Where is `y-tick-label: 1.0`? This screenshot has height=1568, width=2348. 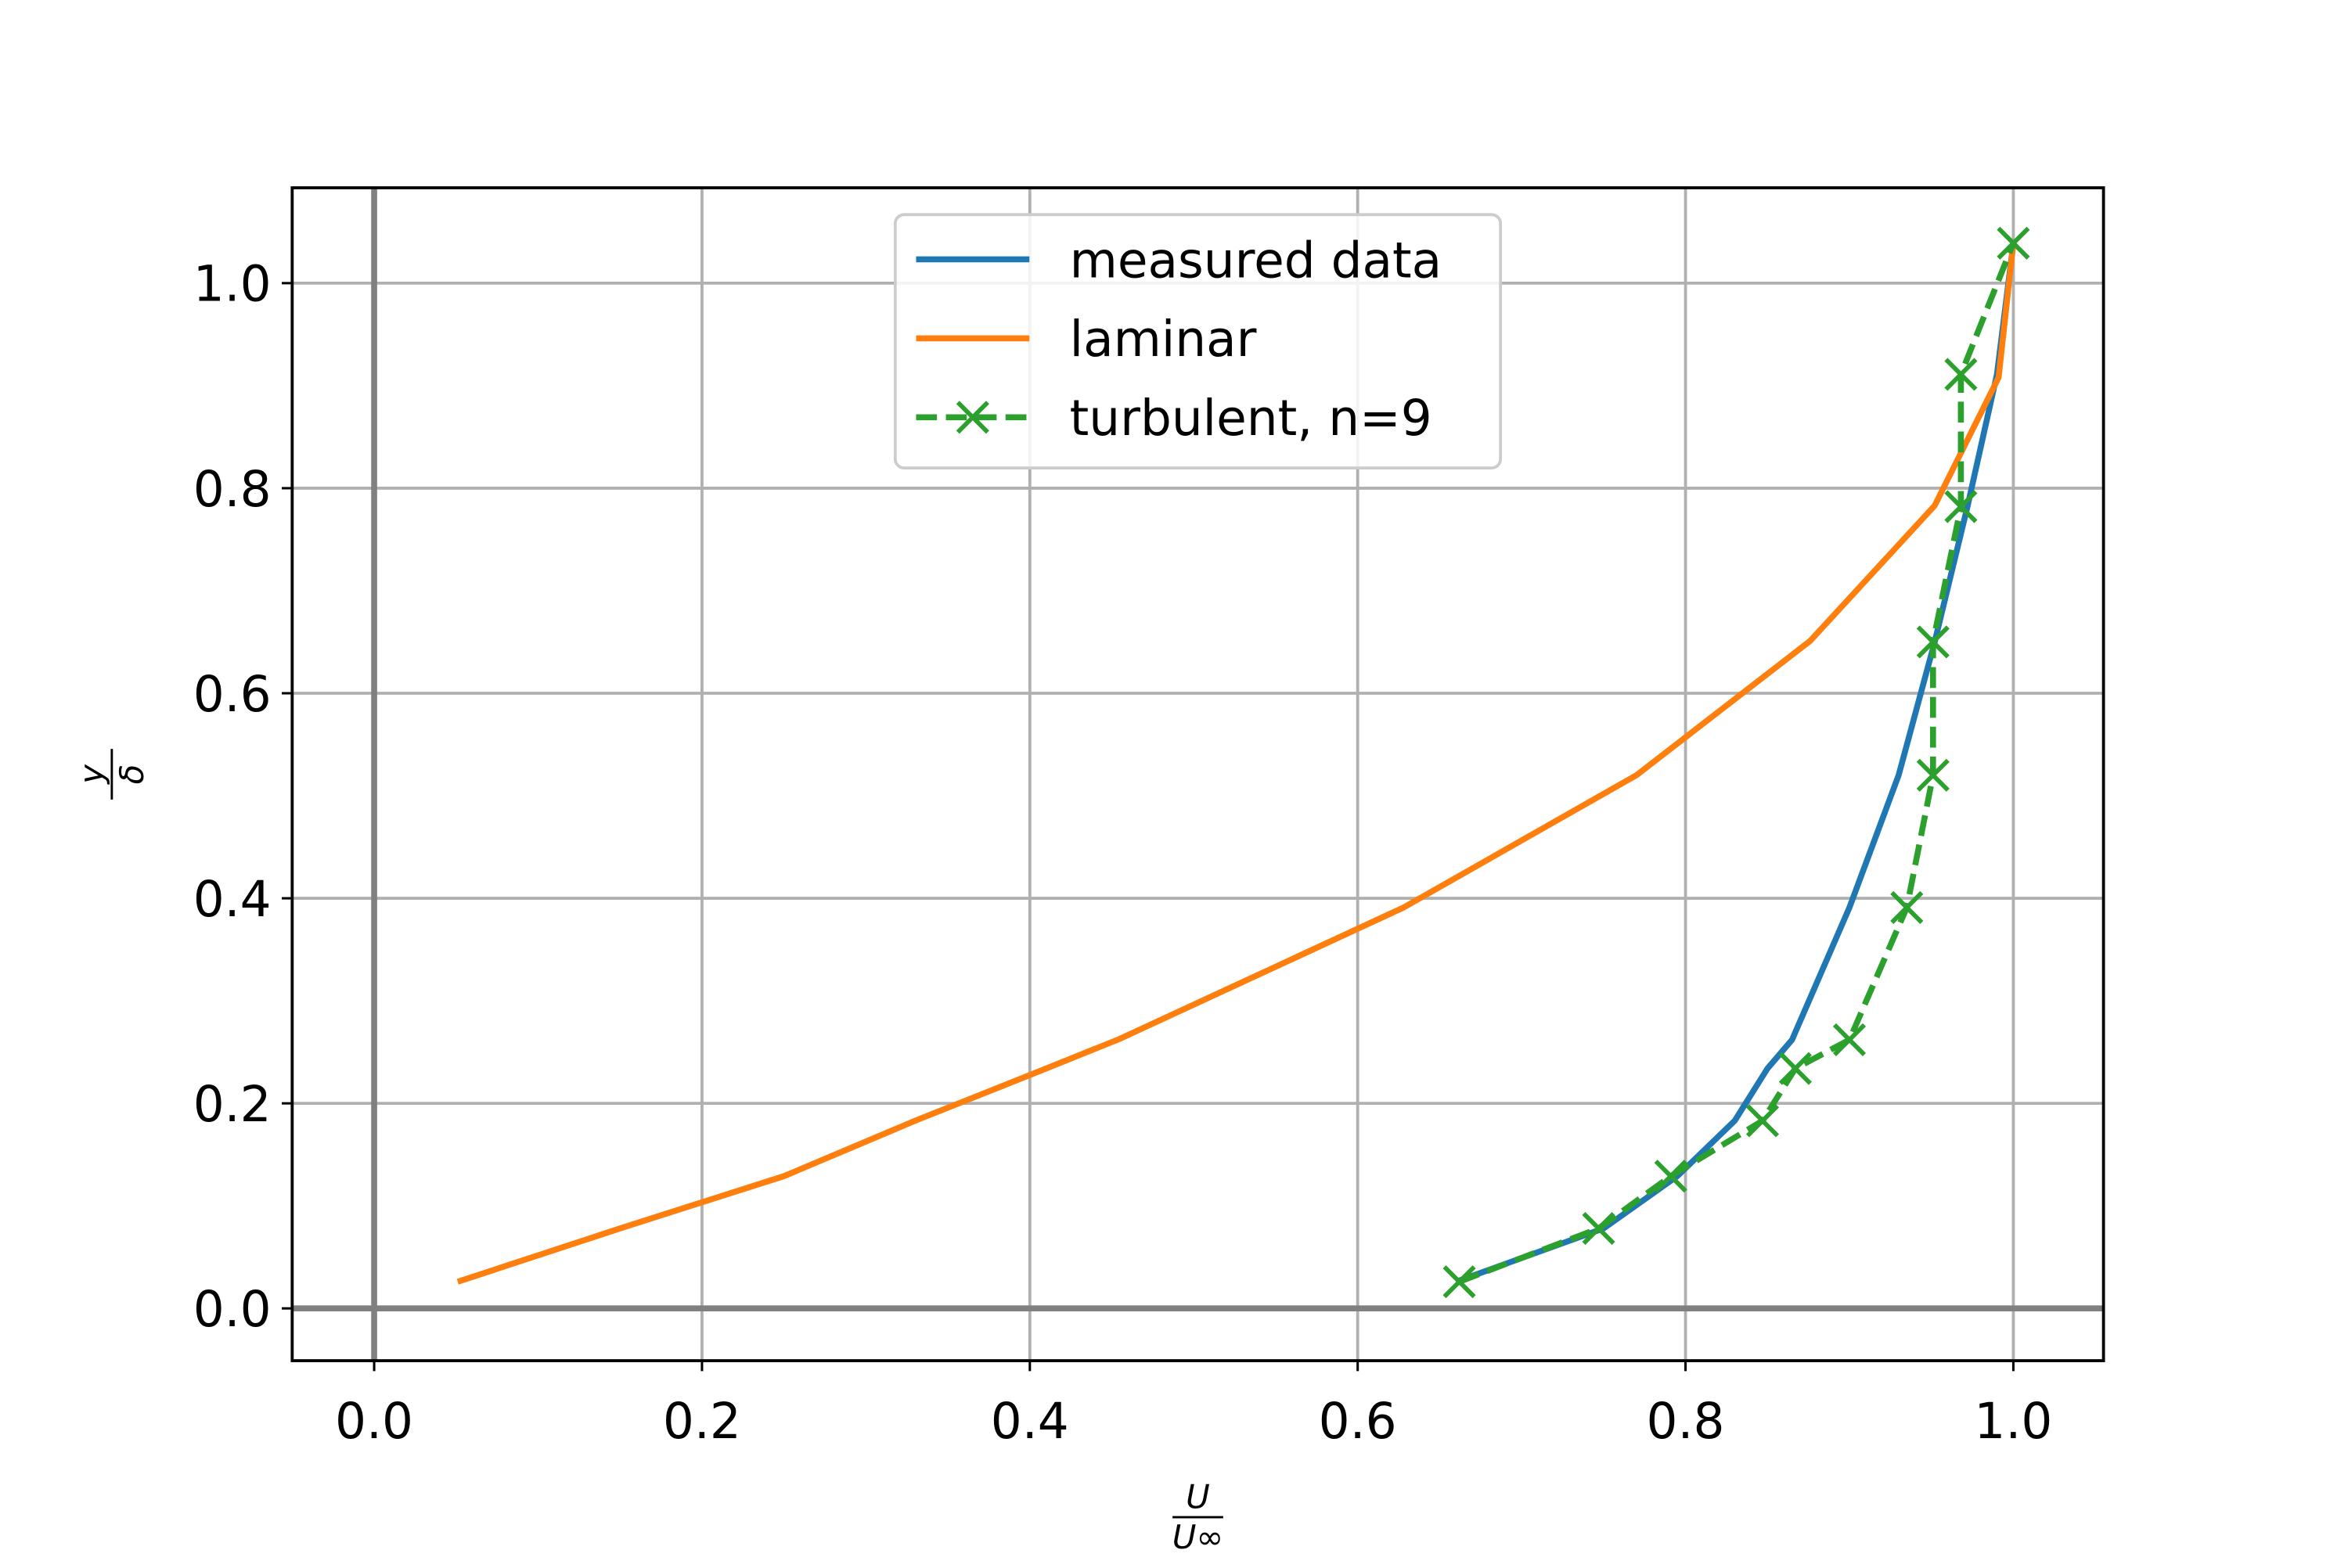
y-tick-label: 1.0 is located at coordinates (232, 284).